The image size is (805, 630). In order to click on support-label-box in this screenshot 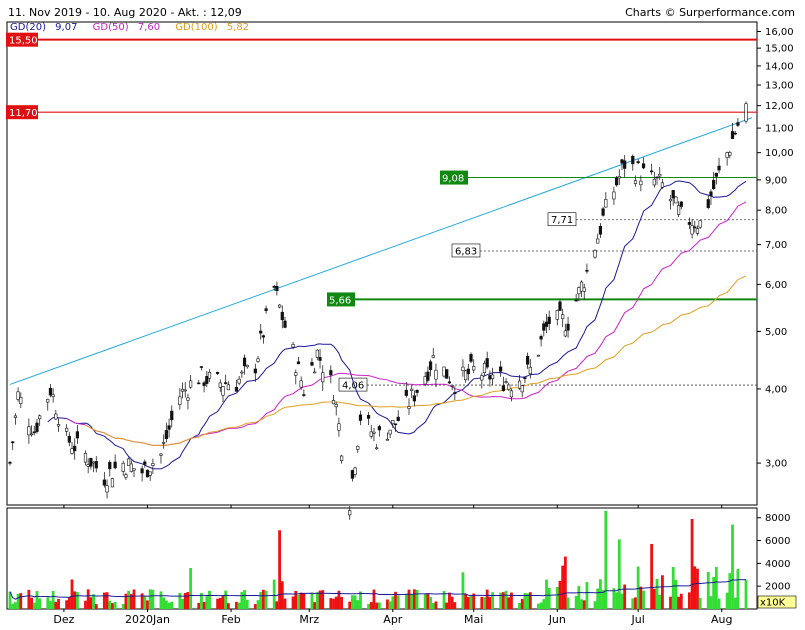, I will do `click(454, 177)`.